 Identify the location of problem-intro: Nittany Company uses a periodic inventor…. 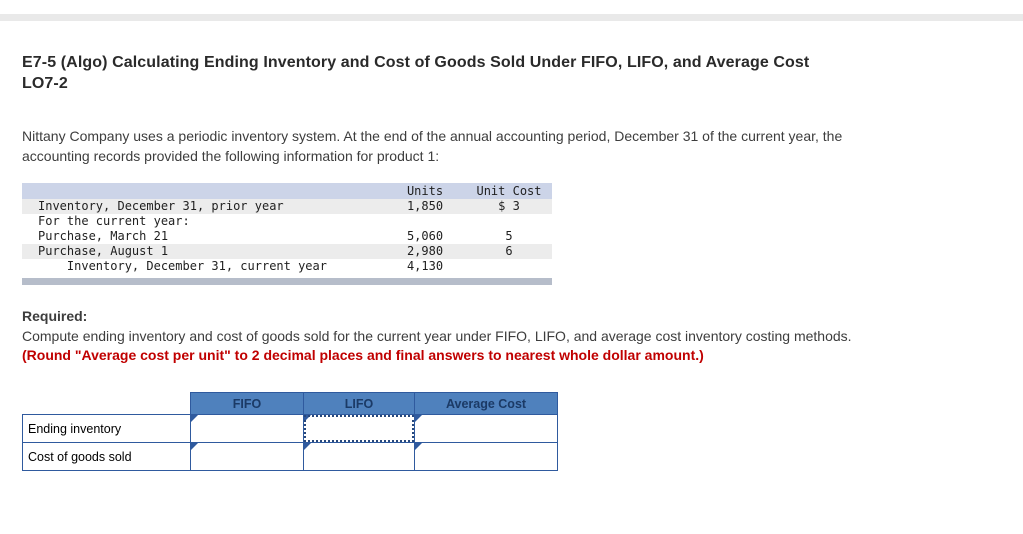
(507, 146).